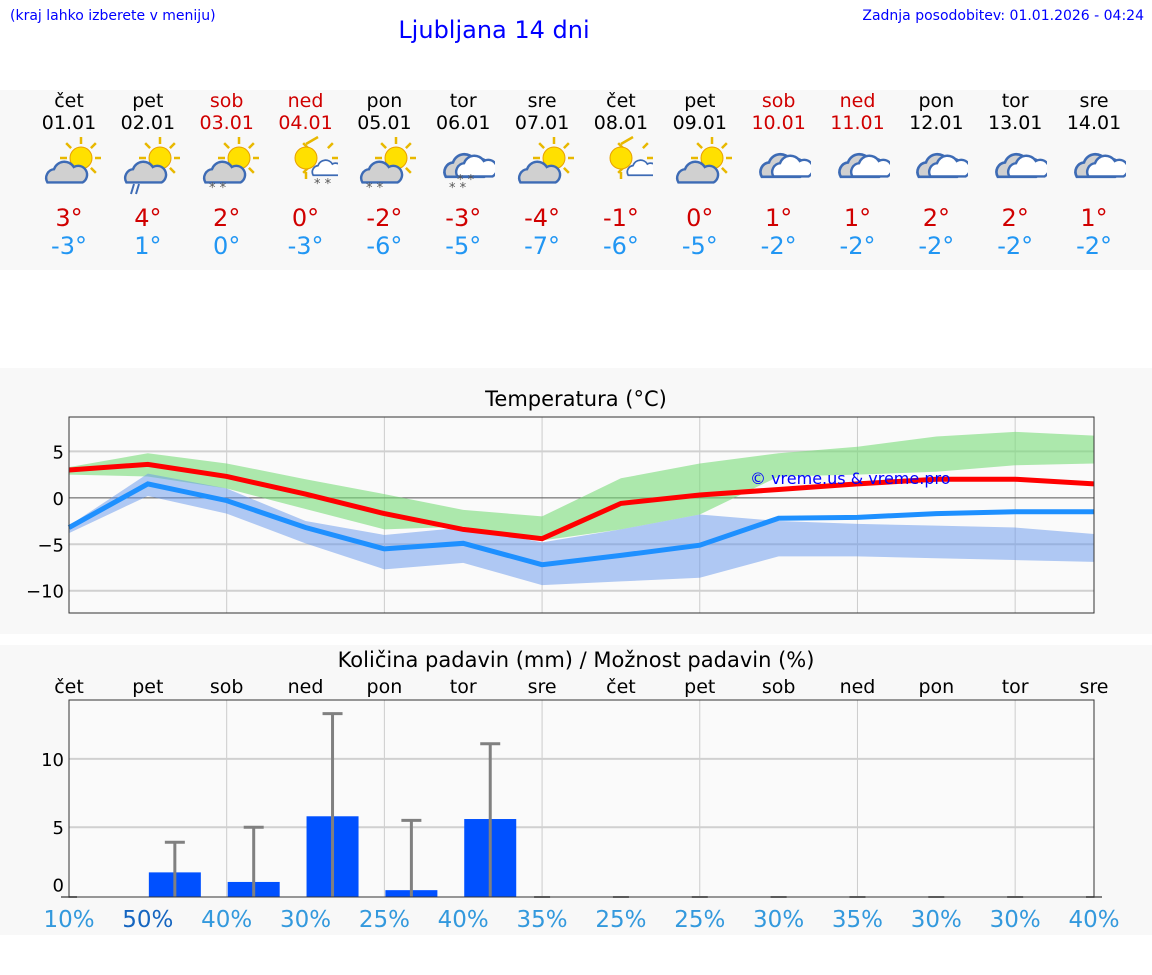  Describe the element at coordinates (621, 123) in the screenshot. I see `day-date: 08.01` at that location.